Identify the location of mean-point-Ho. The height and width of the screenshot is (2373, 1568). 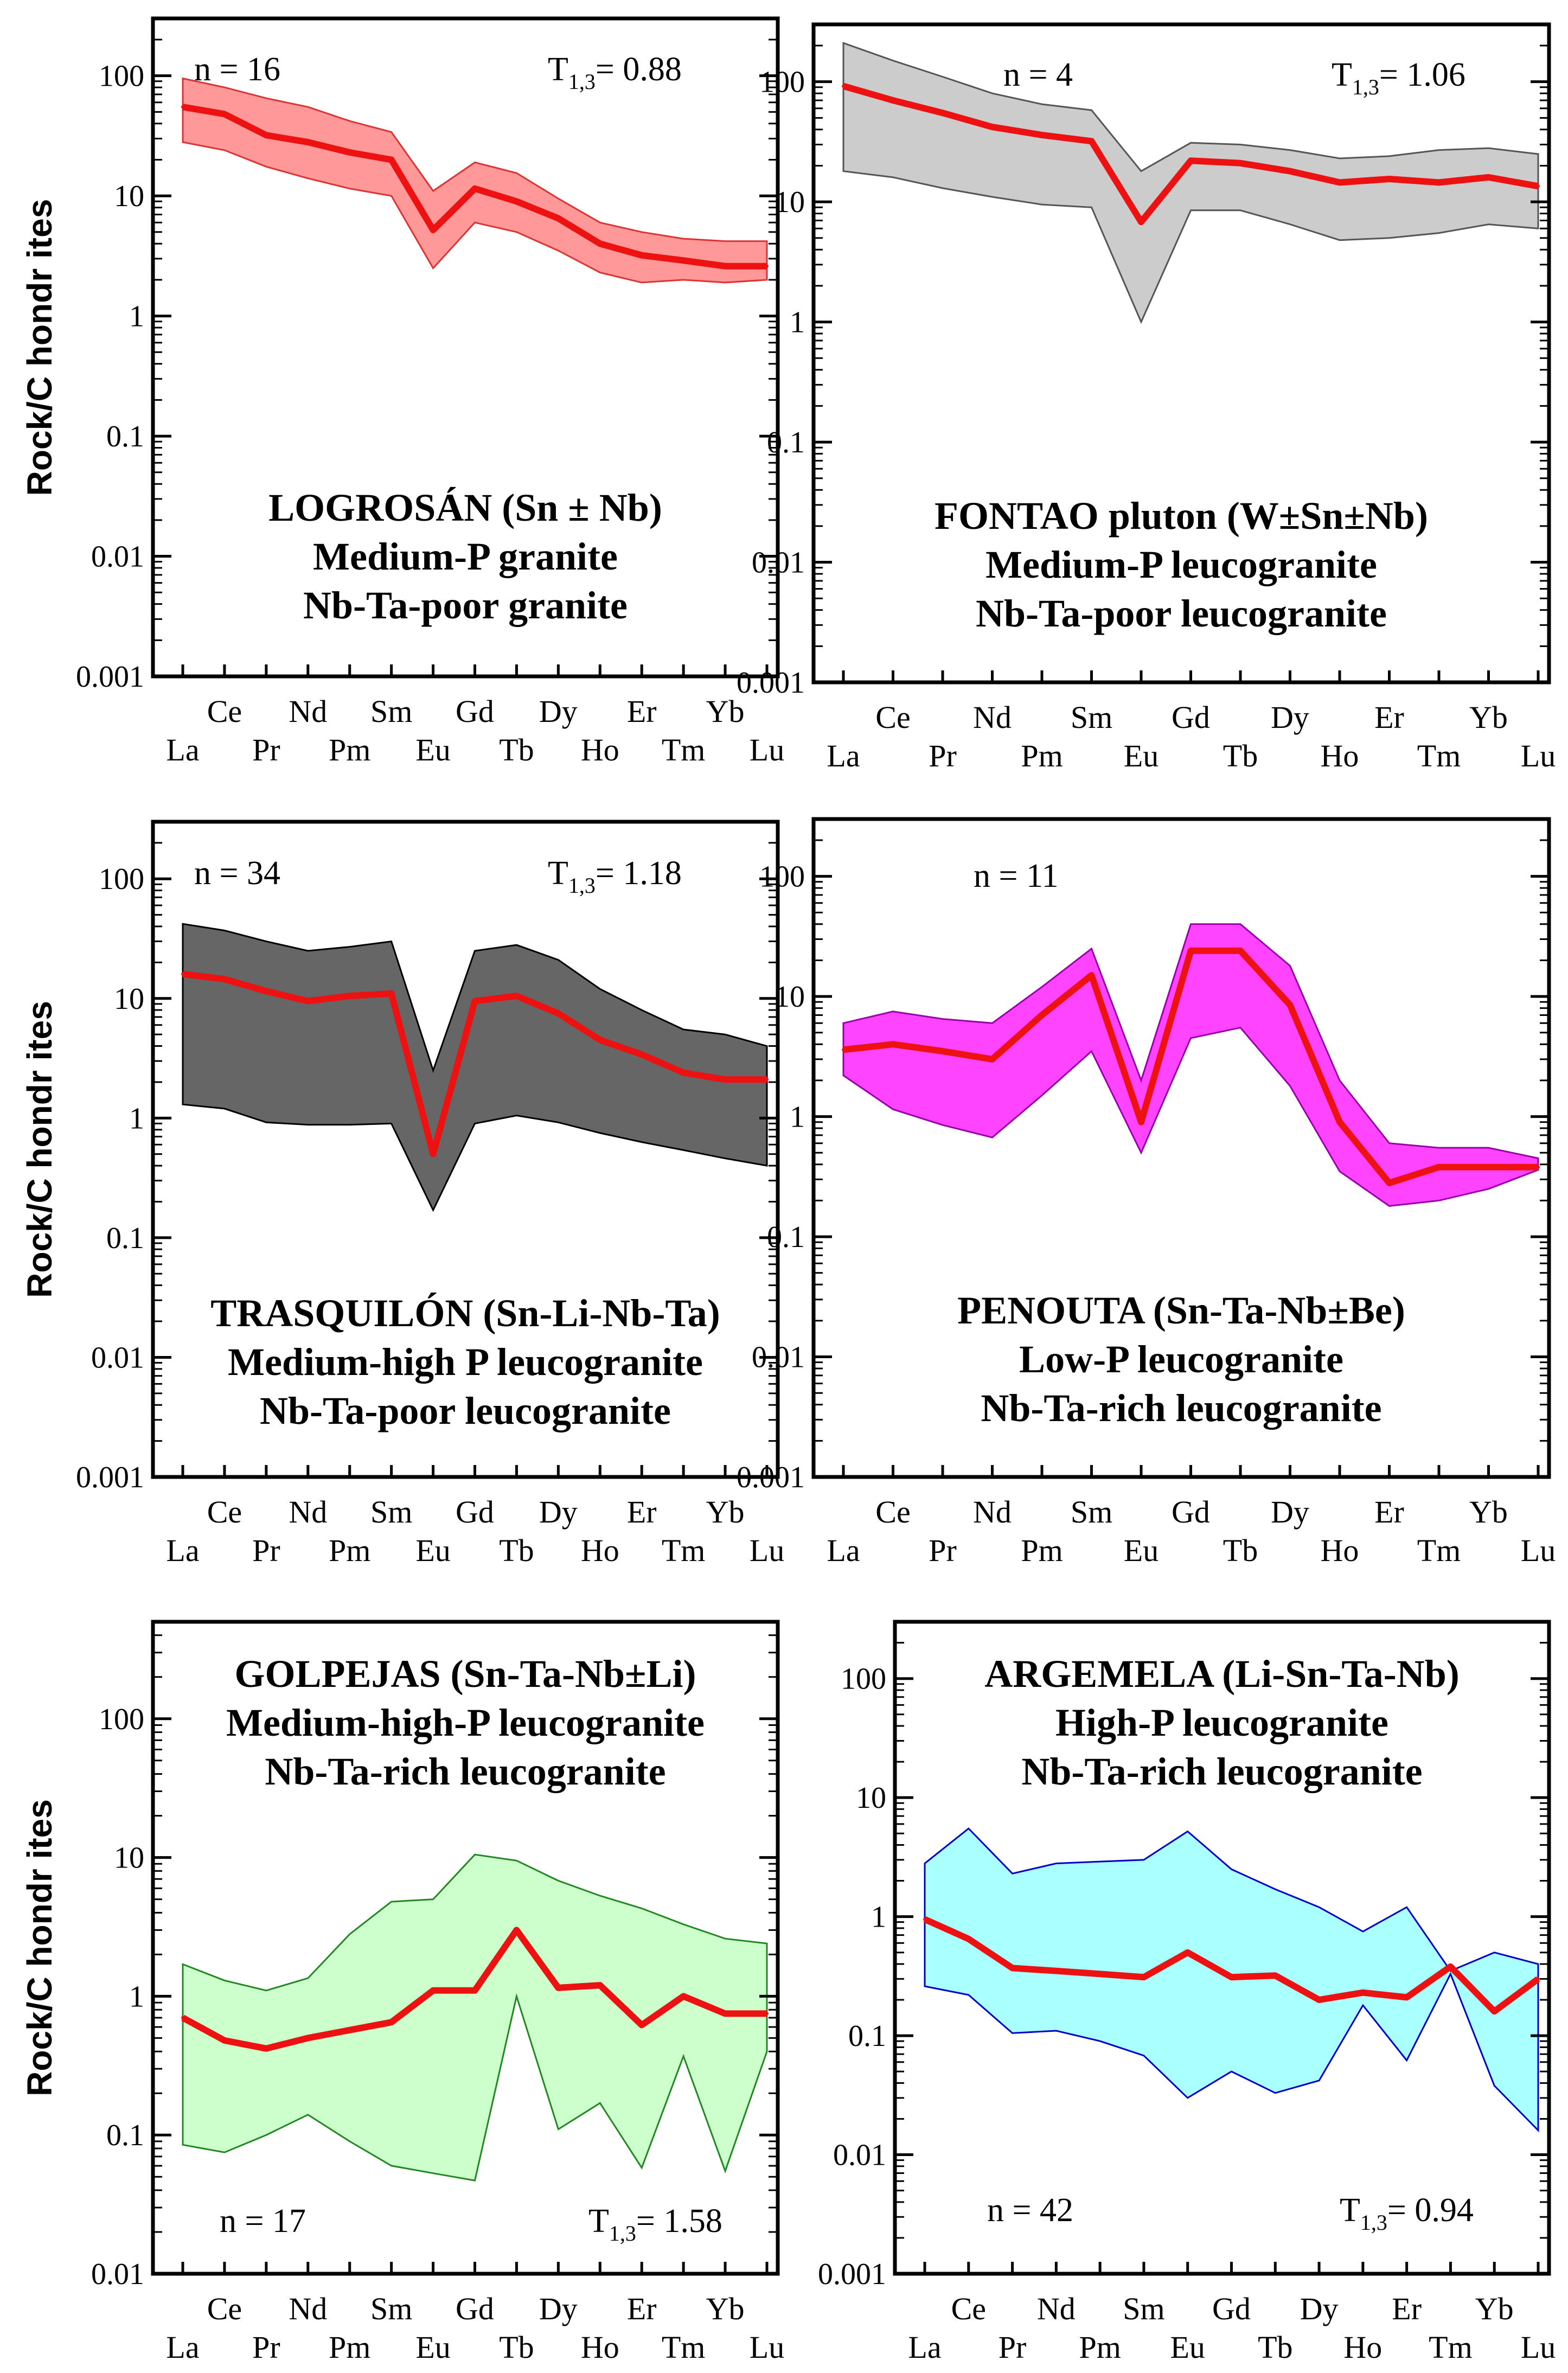
(600, 1040).